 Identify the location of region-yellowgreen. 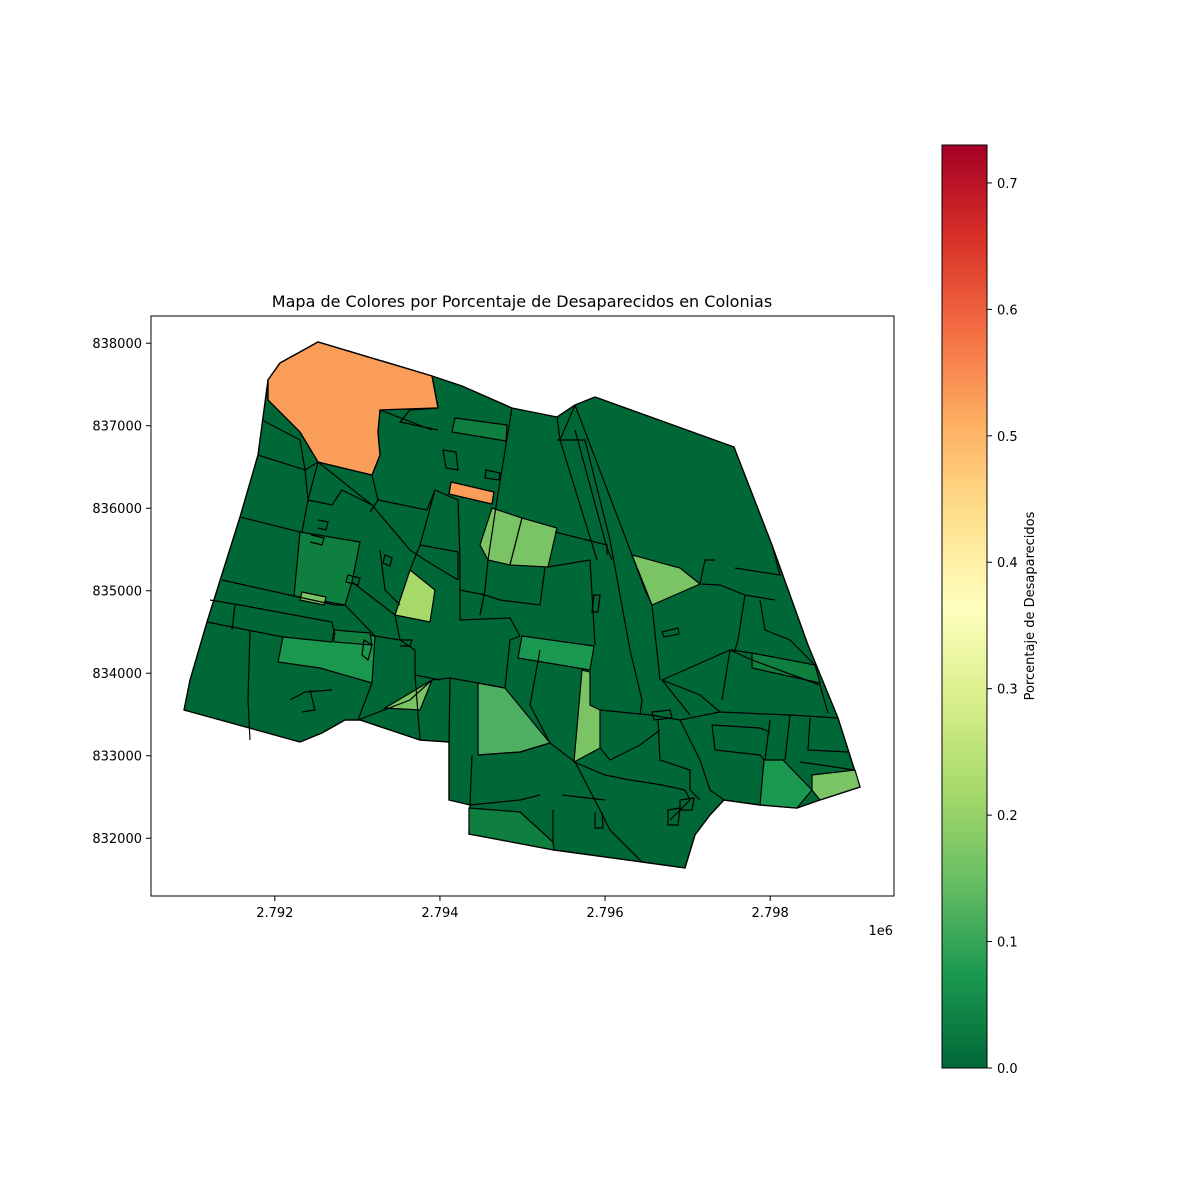
(415, 595).